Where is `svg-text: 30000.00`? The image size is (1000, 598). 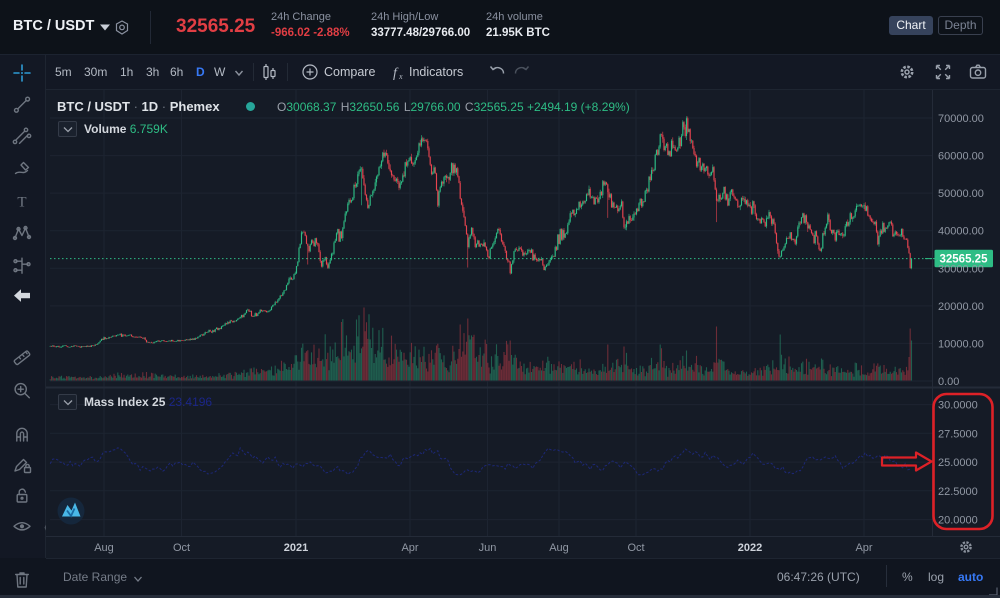 svg-text: 30000.00 is located at coordinates (961, 269).